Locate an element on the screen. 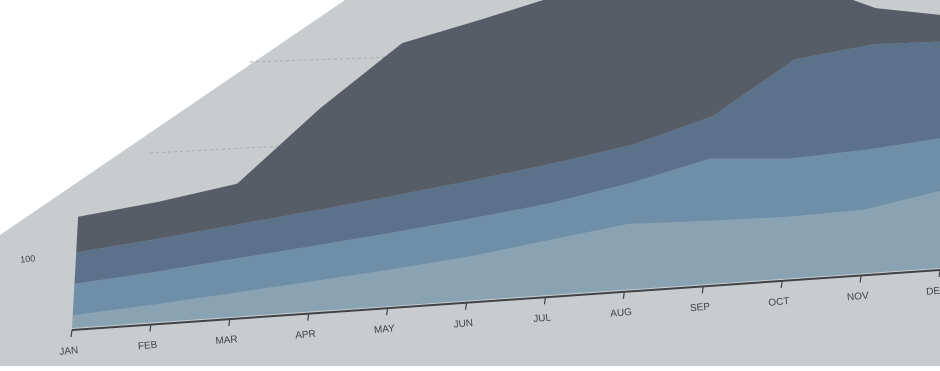  x-tick-label: FEB is located at coordinates (148, 346).